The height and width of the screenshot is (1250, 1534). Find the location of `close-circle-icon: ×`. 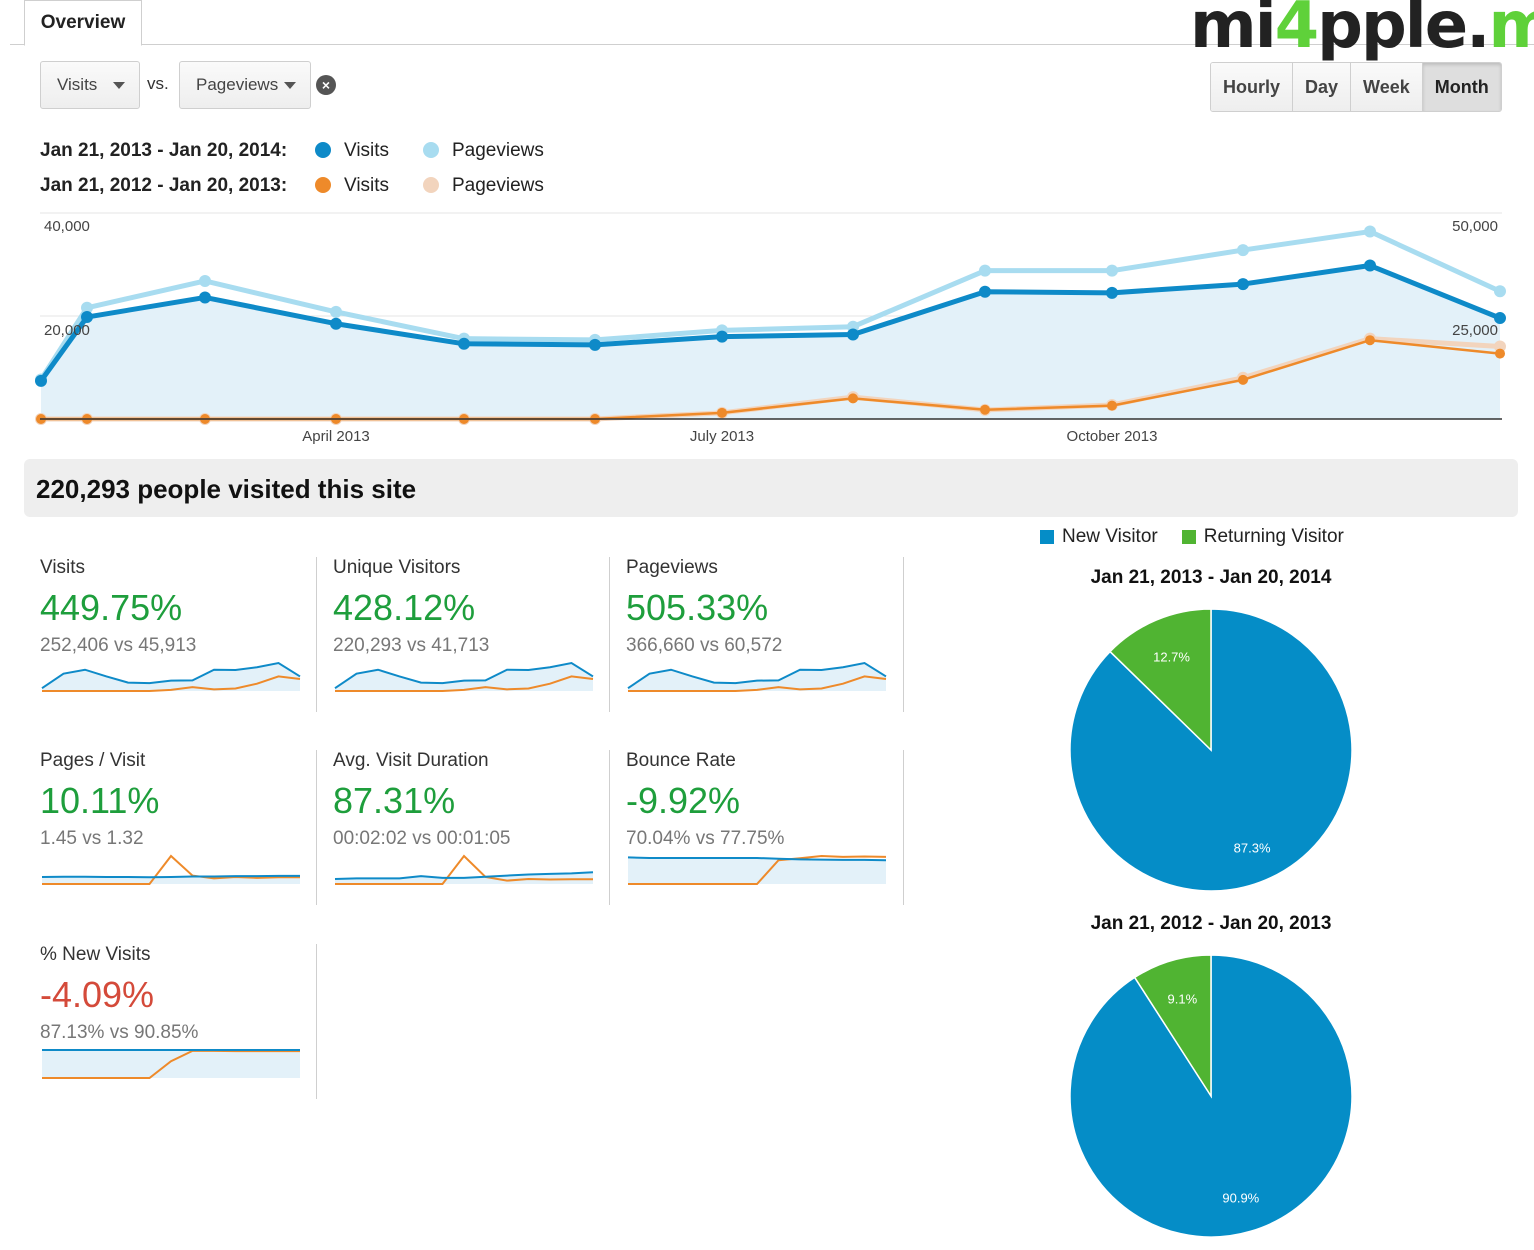

close-circle-icon: × is located at coordinates (326, 85).